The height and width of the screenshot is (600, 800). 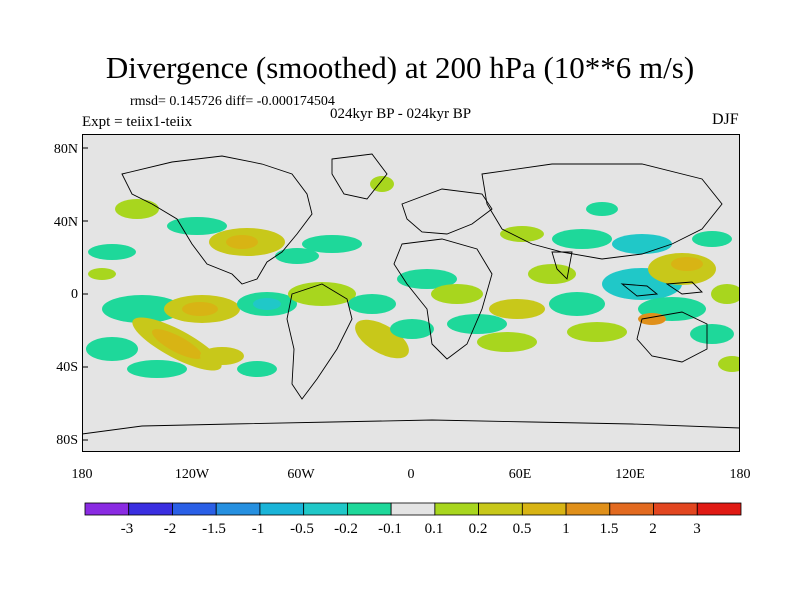 What do you see at coordinates (630, 474) in the screenshot?
I see `lon-label-120e: 120E` at bounding box center [630, 474].